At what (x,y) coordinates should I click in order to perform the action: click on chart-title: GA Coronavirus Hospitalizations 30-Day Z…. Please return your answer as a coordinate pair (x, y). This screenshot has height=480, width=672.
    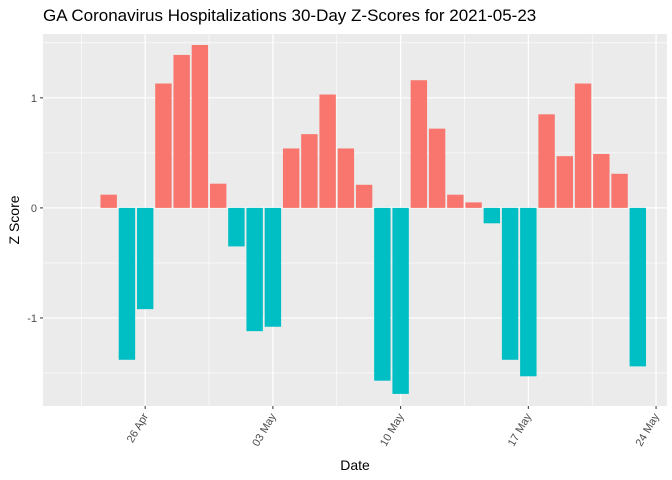
    Looking at the image, I should click on (290, 15).